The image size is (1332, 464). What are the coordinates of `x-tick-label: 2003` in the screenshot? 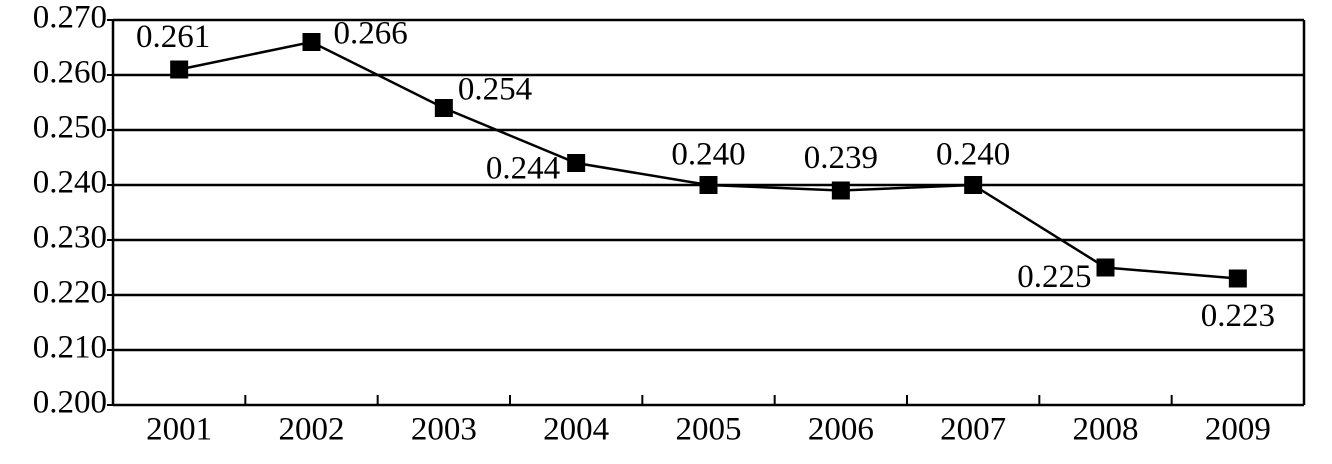 It's located at (444, 430).